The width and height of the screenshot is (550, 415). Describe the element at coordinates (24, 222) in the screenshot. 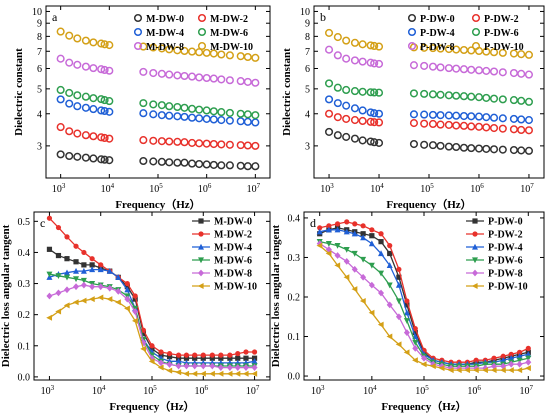

I see `y-tick-label: 0.5` at that location.